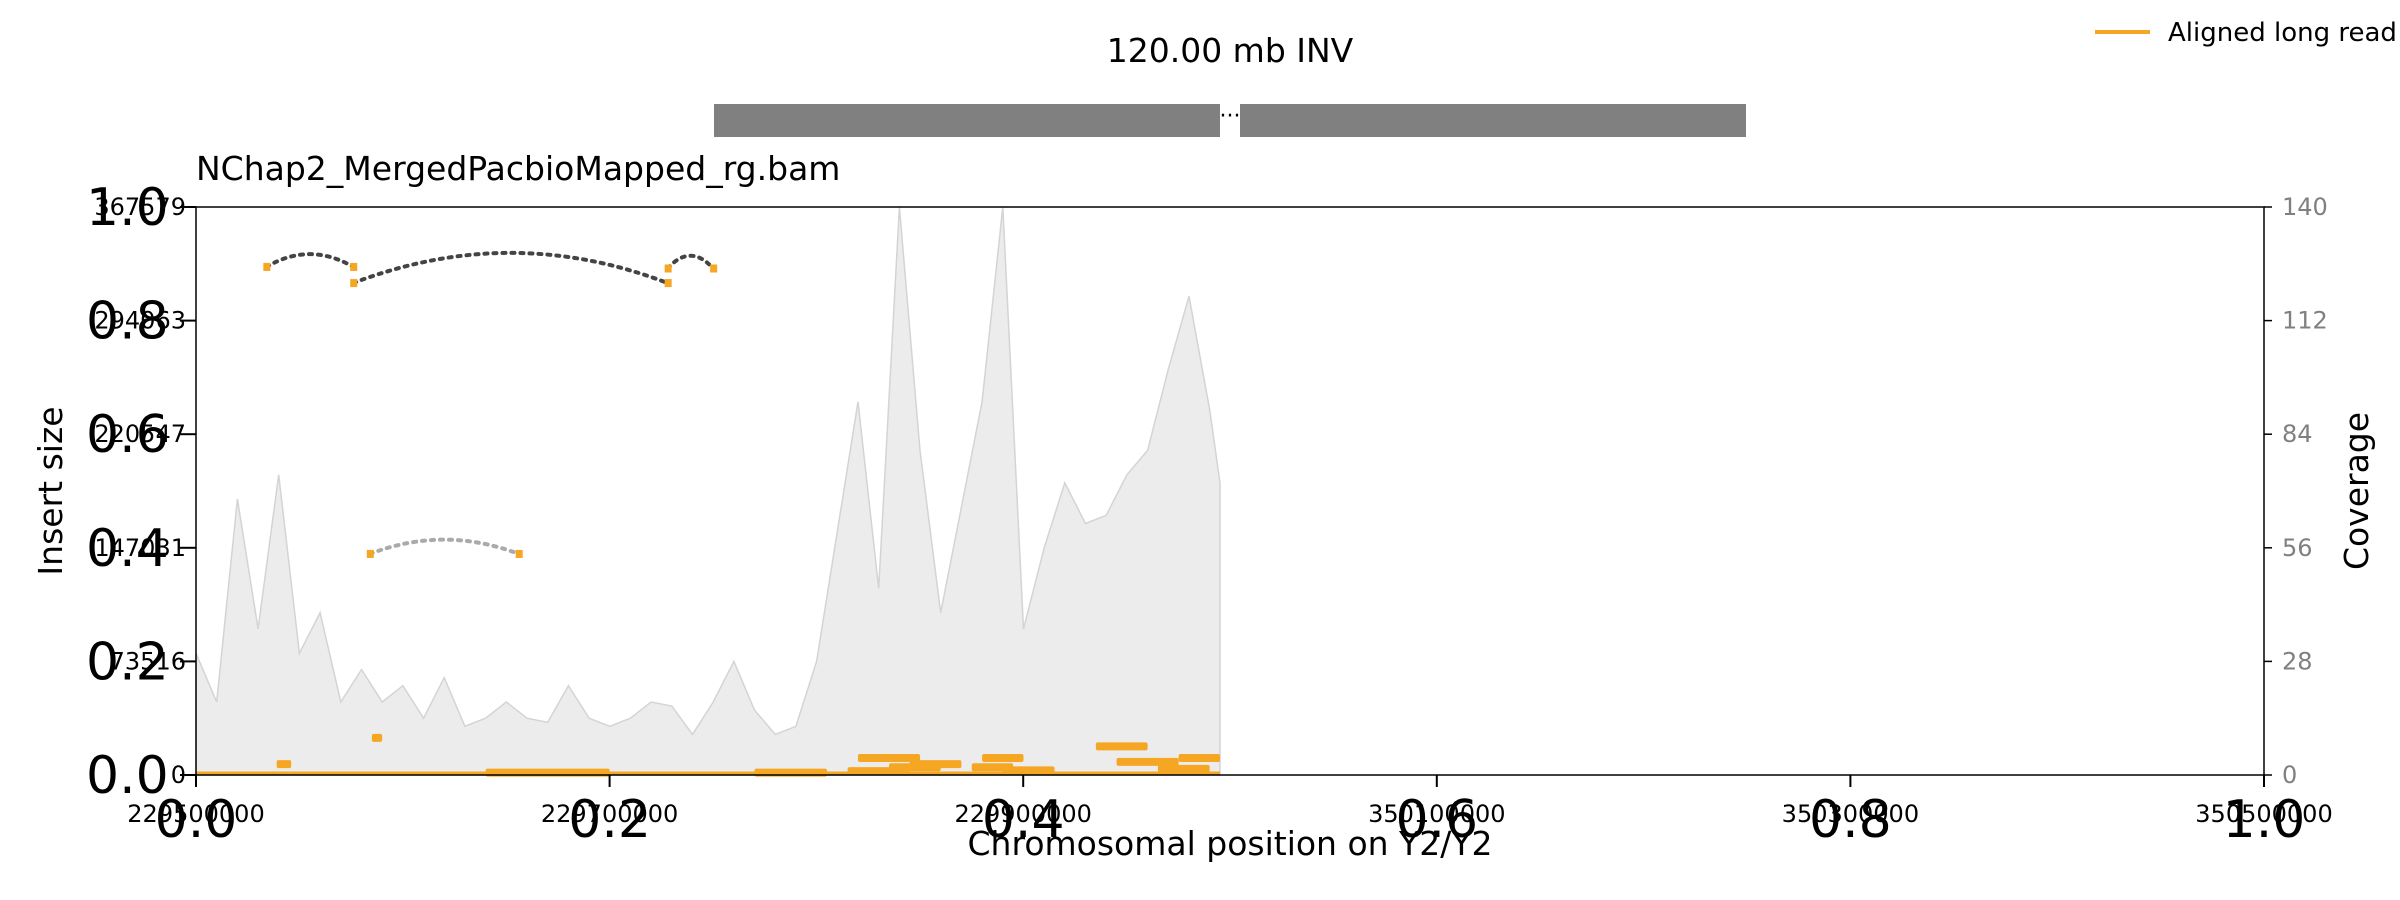 This screenshot has width=2400, height=900. I want to click on y-coverage-tick-label: 0, so click(2289, 775).